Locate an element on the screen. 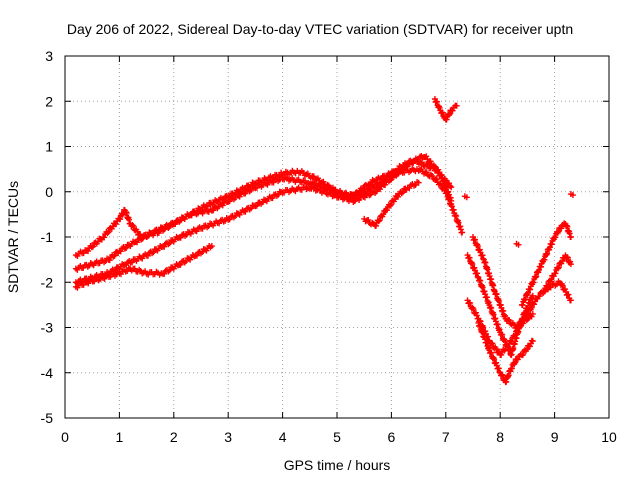 This screenshot has width=640, height=480. y-tick-label: 3 is located at coordinates (49, 56).